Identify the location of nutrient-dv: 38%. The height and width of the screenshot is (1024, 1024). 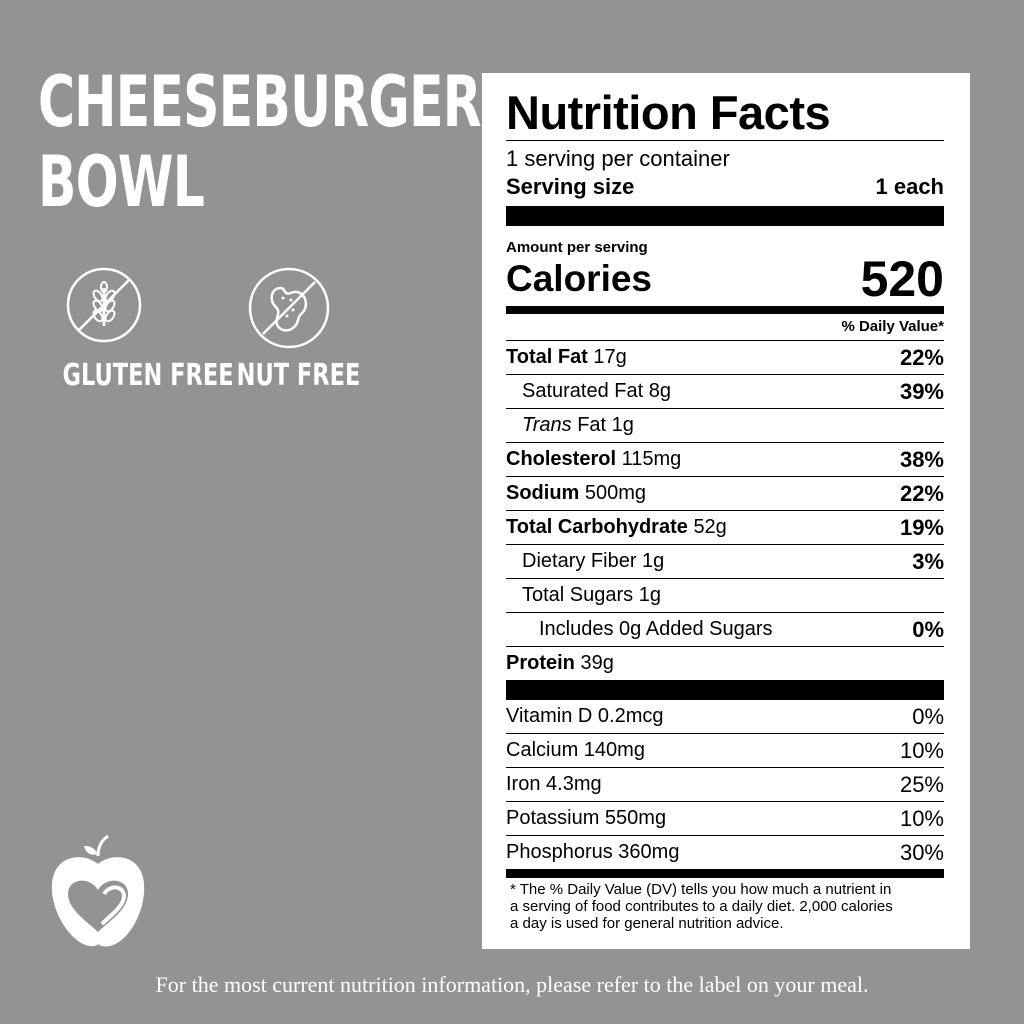
(921, 459).